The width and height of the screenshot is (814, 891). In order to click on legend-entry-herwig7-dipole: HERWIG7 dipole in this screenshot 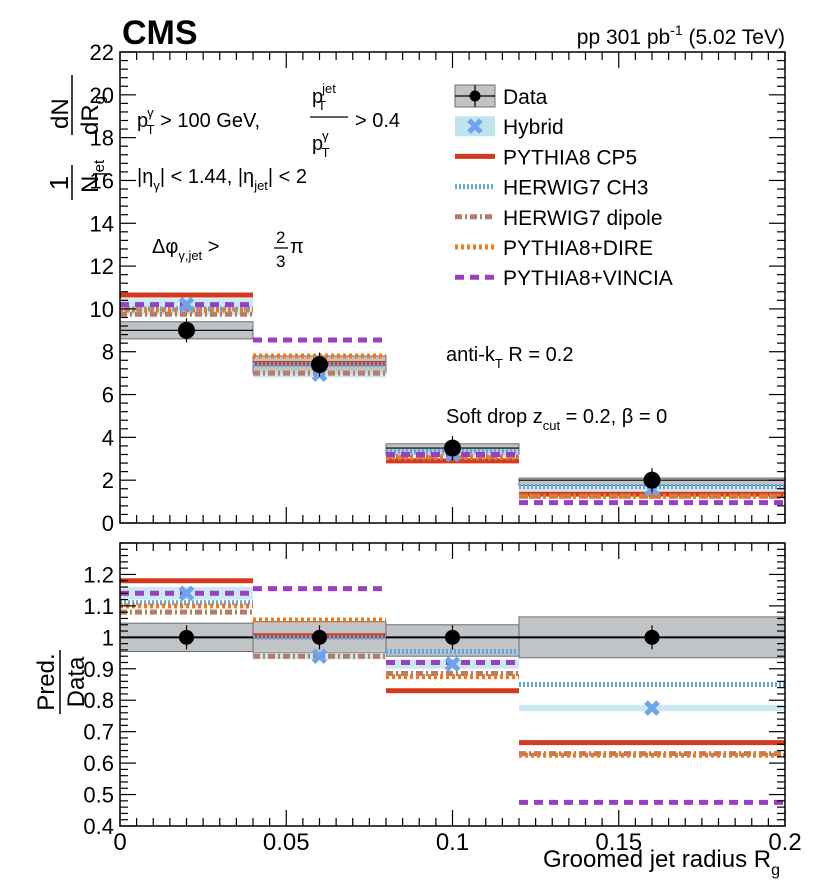, I will do `click(559, 218)`.